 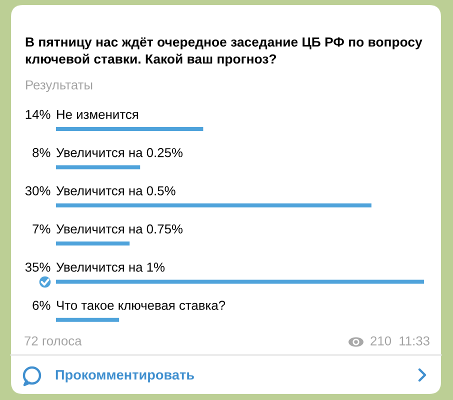 What do you see at coordinates (110, 267) in the screenshot?
I see `y-tick-label: Увеличится на 1%` at bounding box center [110, 267].